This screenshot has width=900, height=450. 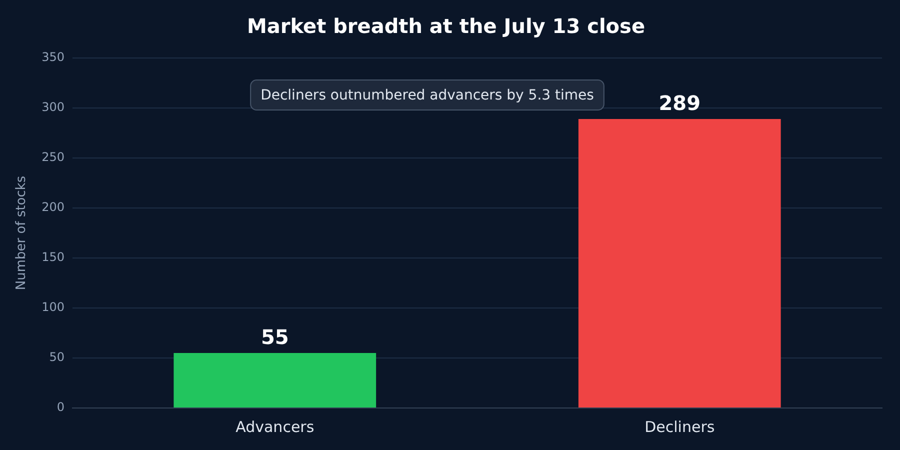 What do you see at coordinates (53, 257) in the screenshot?
I see `y-tick-label: 150` at bounding box center [53, 257].